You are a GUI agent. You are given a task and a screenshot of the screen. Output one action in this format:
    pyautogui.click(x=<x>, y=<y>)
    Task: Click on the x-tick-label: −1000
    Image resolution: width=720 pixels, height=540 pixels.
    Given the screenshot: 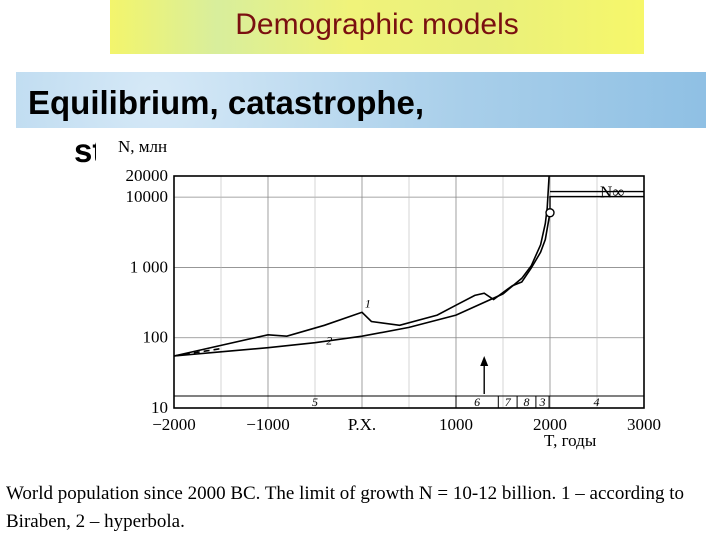 What is the action you would take?
    pyautogui.click(x=268, y=424)
    